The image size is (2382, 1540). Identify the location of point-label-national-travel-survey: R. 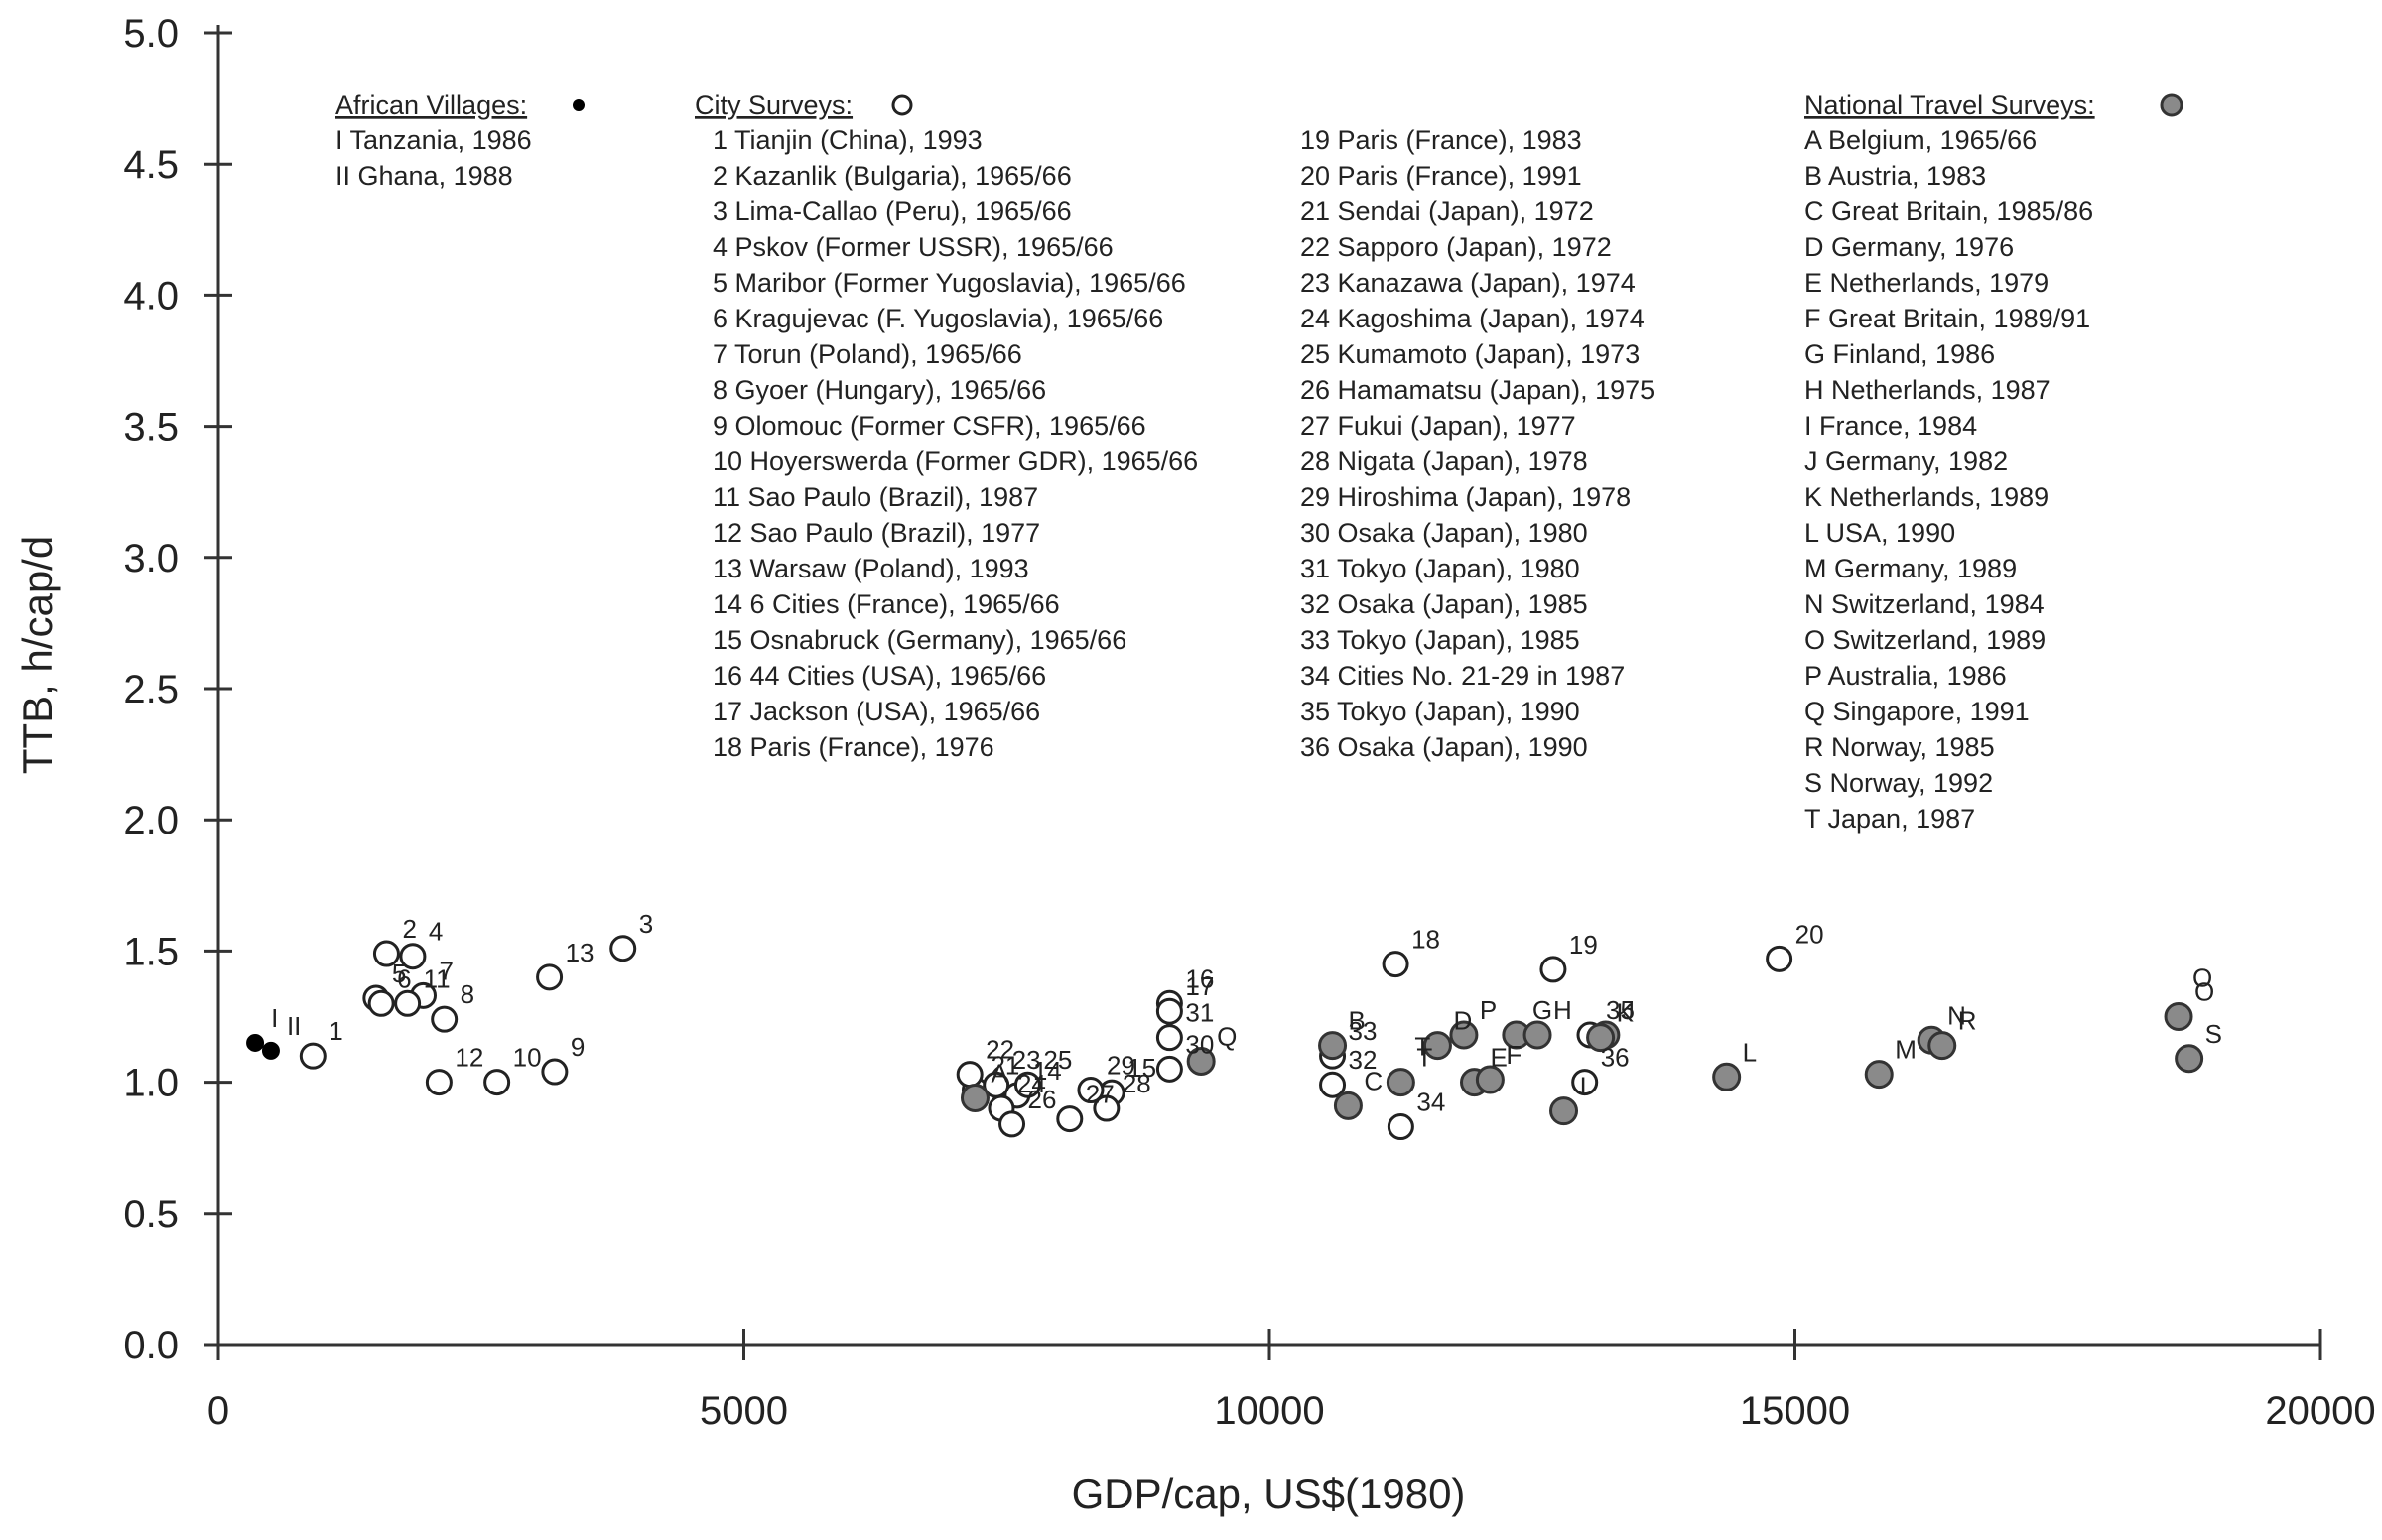
(1968, 1021).